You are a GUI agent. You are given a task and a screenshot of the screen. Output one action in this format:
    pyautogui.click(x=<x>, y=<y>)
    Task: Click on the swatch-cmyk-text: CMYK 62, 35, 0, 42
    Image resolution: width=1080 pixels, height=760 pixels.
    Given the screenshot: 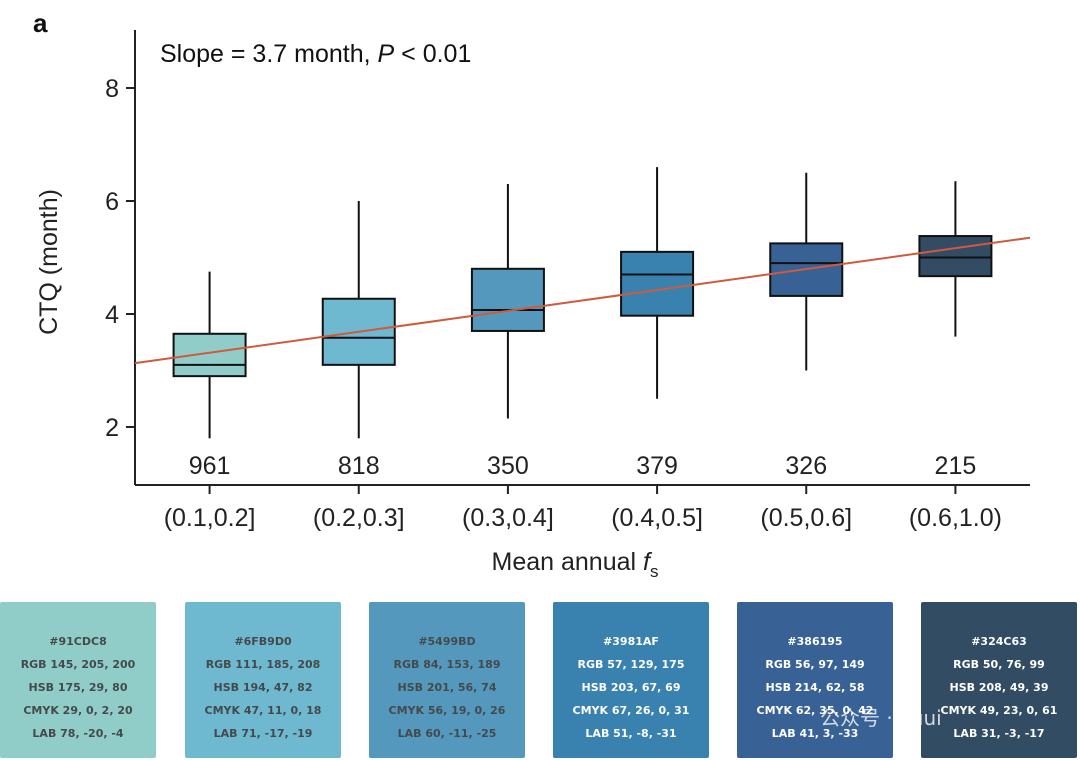 What is the action you would take?
    pyautogui.click(x=815, y=710)
    